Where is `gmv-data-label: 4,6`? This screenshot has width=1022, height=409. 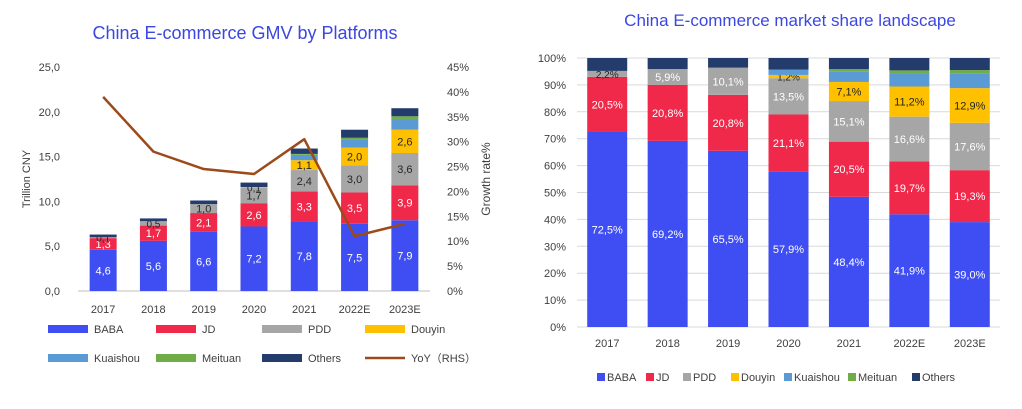
gmv-data-label: 4,6 is located at coordinates (102, 271).